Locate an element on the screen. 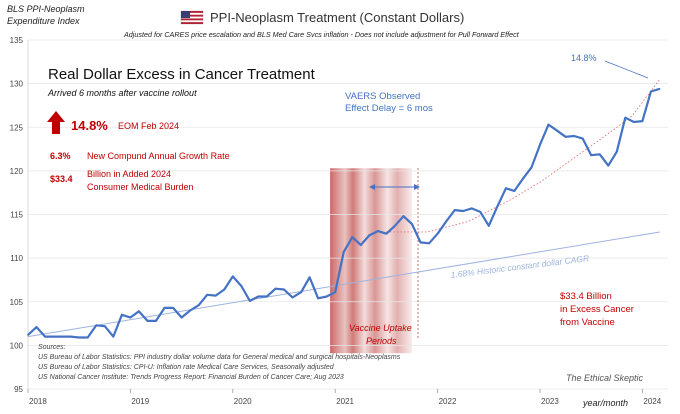 This screenshot has width=680, height=414. uptake-label-line1: Vaccine Uptake is located at coordinates (380, 328).